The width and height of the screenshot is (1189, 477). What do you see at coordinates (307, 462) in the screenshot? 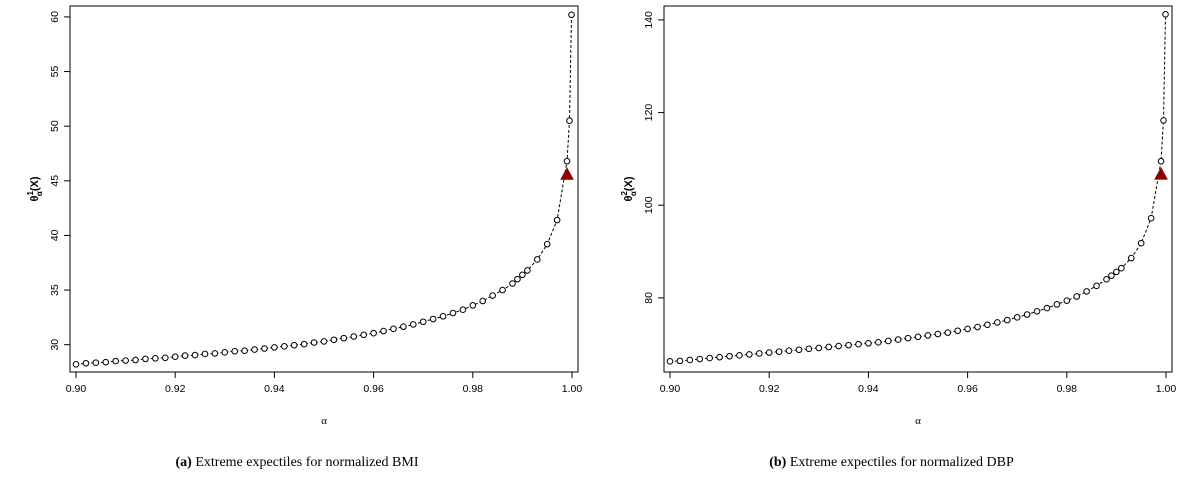
I see `caption-text: Extreme expectiles for normalized BMI` at bounding box center [307, 462].